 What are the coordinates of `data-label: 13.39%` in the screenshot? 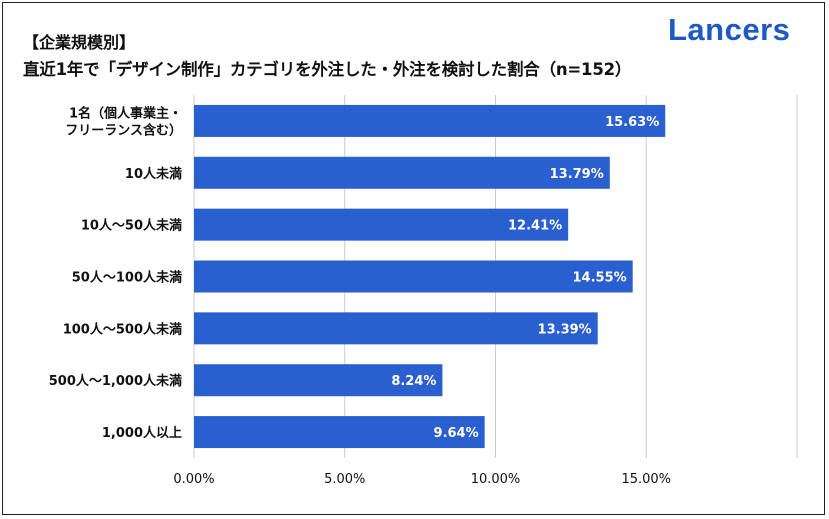 It's located at (565, 329).